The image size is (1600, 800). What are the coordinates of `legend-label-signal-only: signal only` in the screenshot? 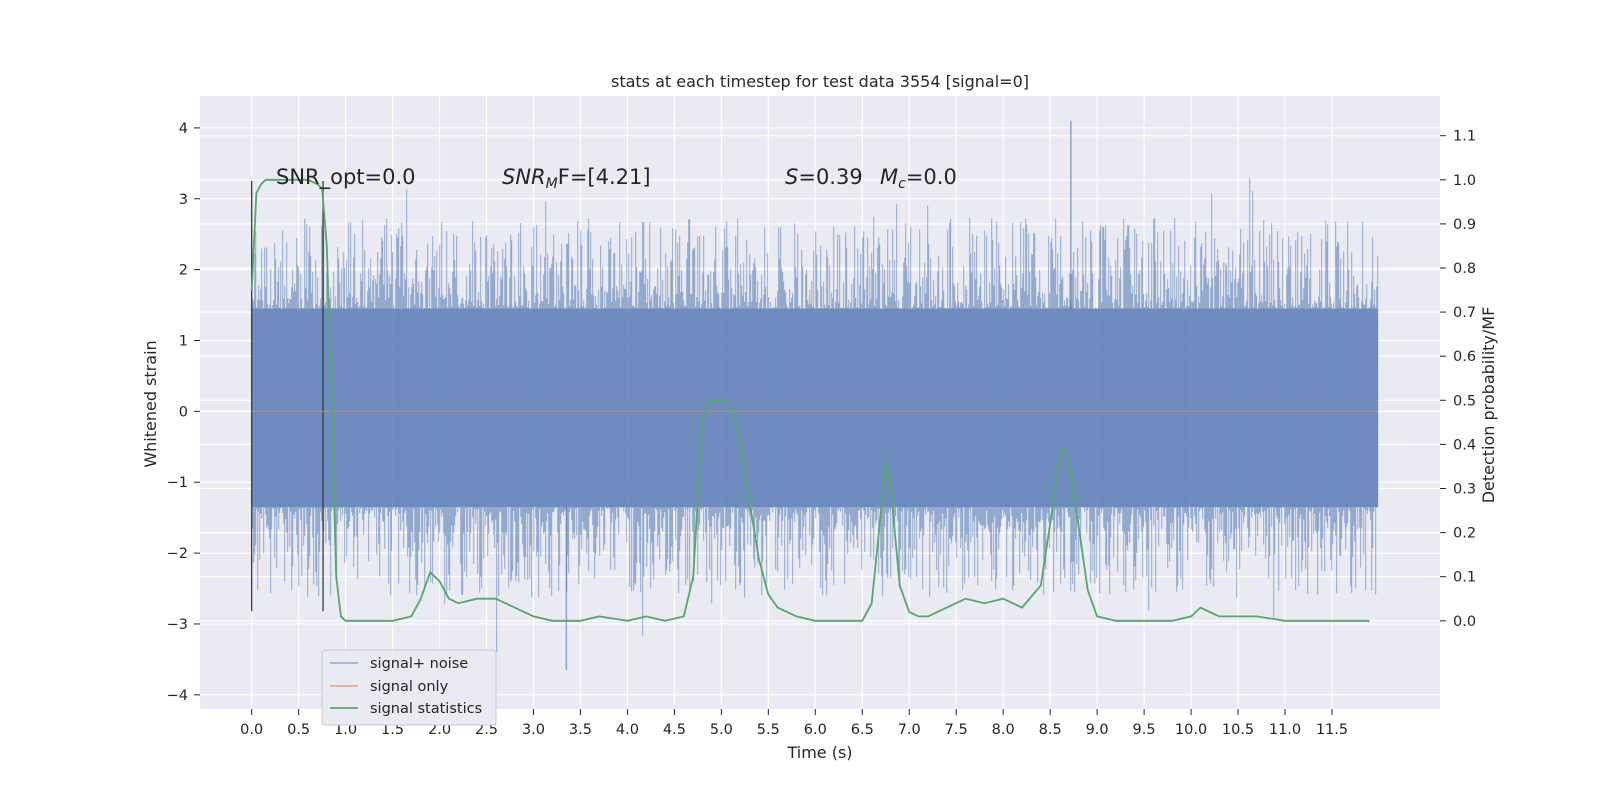 It's located at (409, 687).